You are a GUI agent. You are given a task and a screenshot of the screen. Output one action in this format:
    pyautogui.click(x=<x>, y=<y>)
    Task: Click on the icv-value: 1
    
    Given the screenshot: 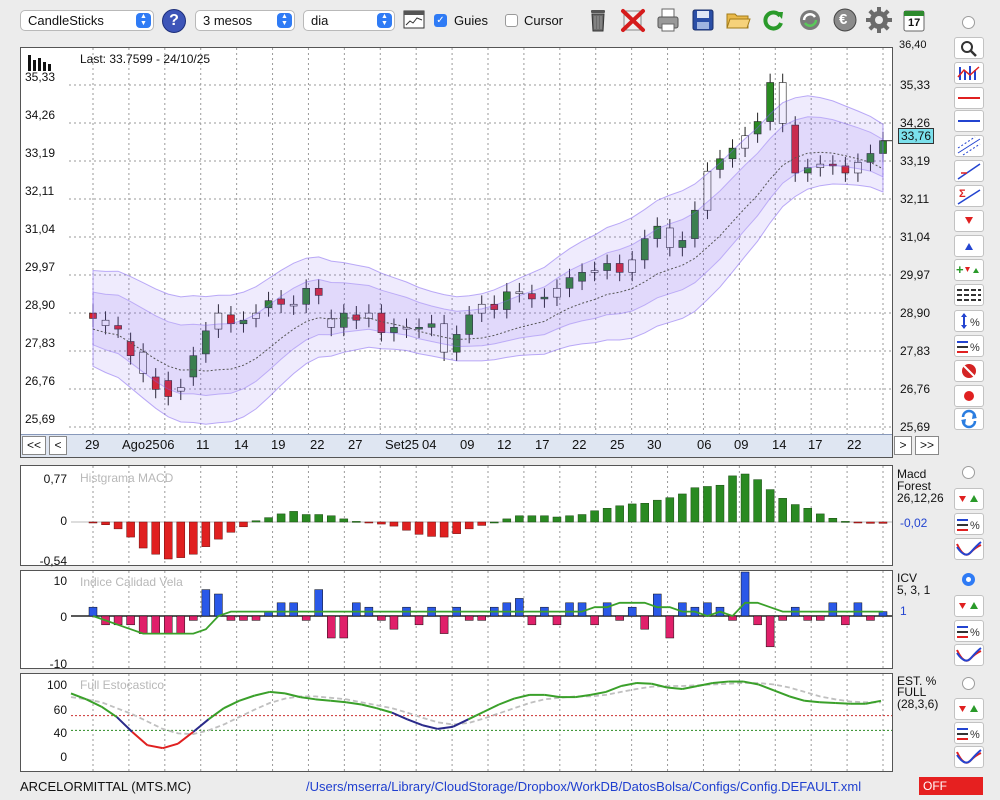 What is the action you would take?
    pyautogui.click(x=903, y=611)
    